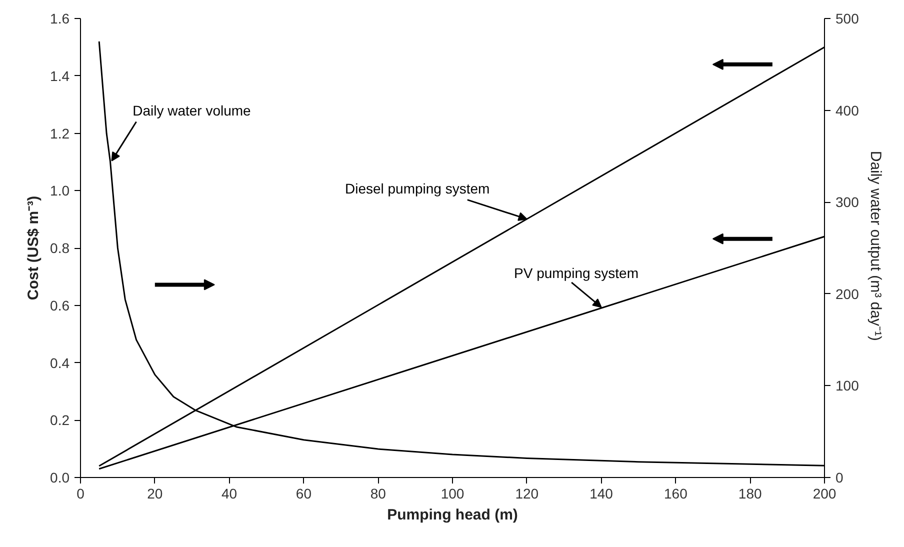  What do you see at coordinates (60, 420) in the screenshot?
I see `y-tick-label: 0.2` at bounding box center [60, 420].